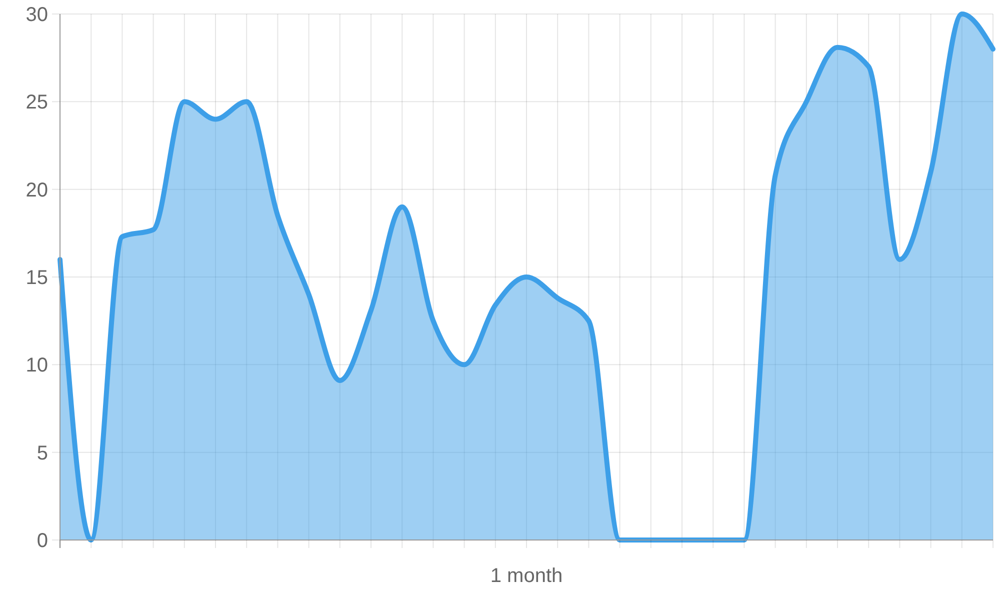  What do you see at coordinates (37, 190) in the screenshot?
I see `y-tick-label: 20` at bounding box center [37, 190].